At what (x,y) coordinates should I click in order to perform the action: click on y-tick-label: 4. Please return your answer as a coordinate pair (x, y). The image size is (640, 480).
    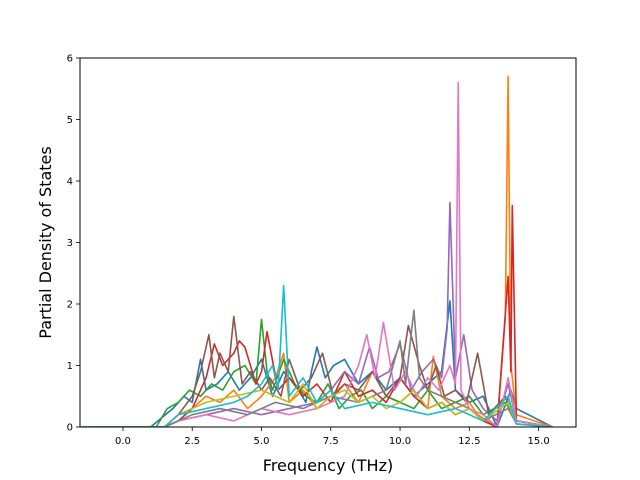
    Looking at the image, I should click on (70, 182).